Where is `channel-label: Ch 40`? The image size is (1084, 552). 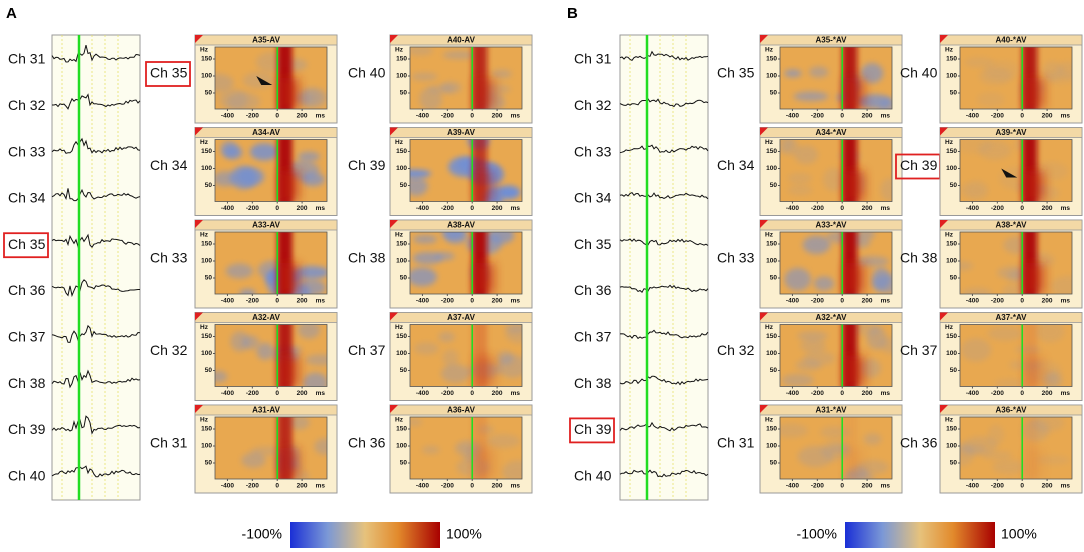
channel-label: Ch 40 is located at coordinates (367, 73).